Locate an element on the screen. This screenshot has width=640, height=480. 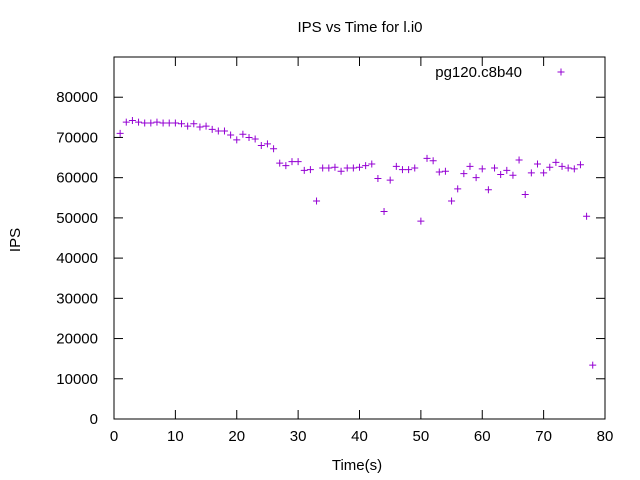
x-axis-label: Time(s) is located at coordinates (357, 465).